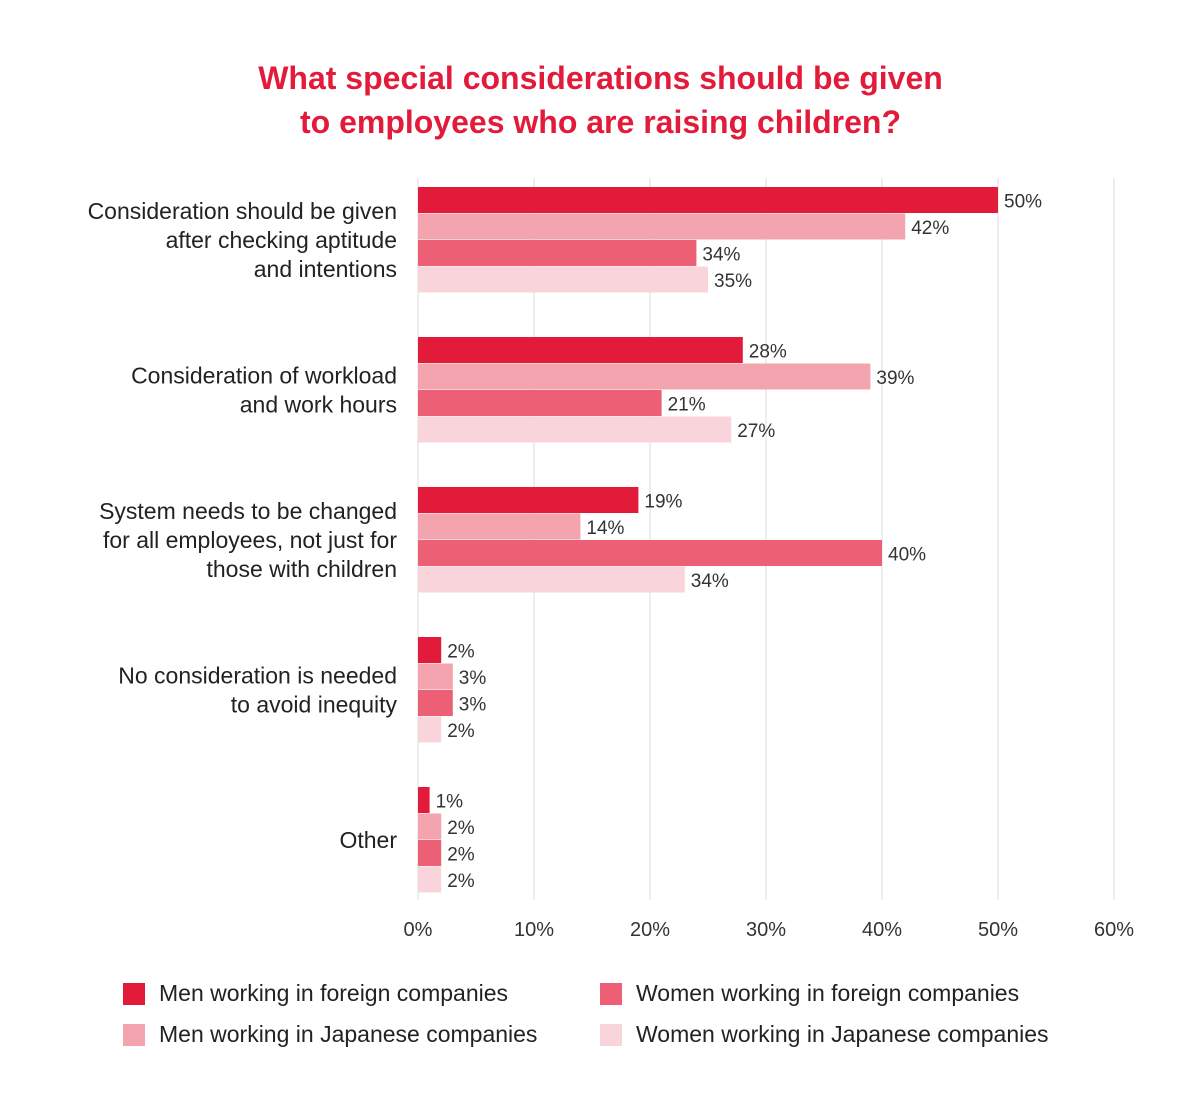 This screenshot has height=1099, width=1201. Describe the element at coordinates (334, 993) in the screenshot. I see `legend-label-men-foreign: Men working in foreign companies` at that location.